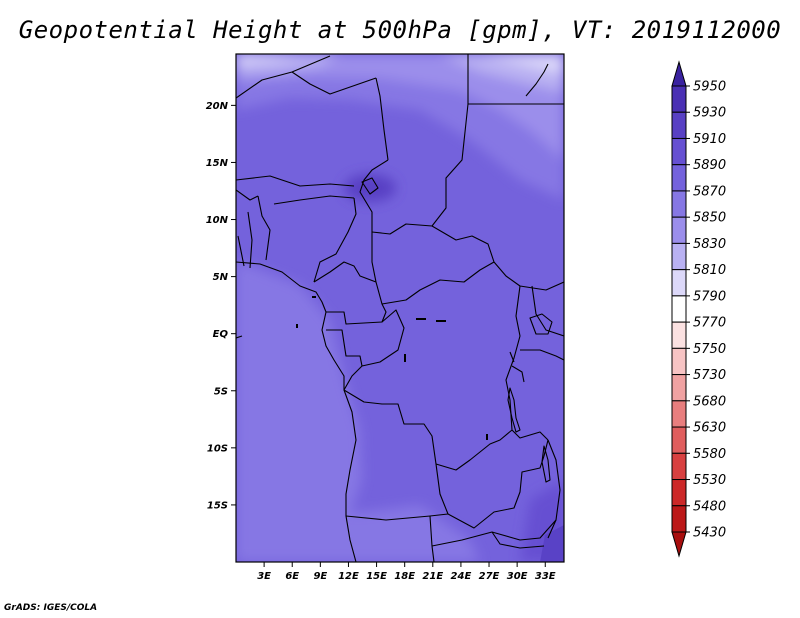  Describe the element at coordinates (390, 533) in the screenshot. I see `height-field-south-band` at that location.